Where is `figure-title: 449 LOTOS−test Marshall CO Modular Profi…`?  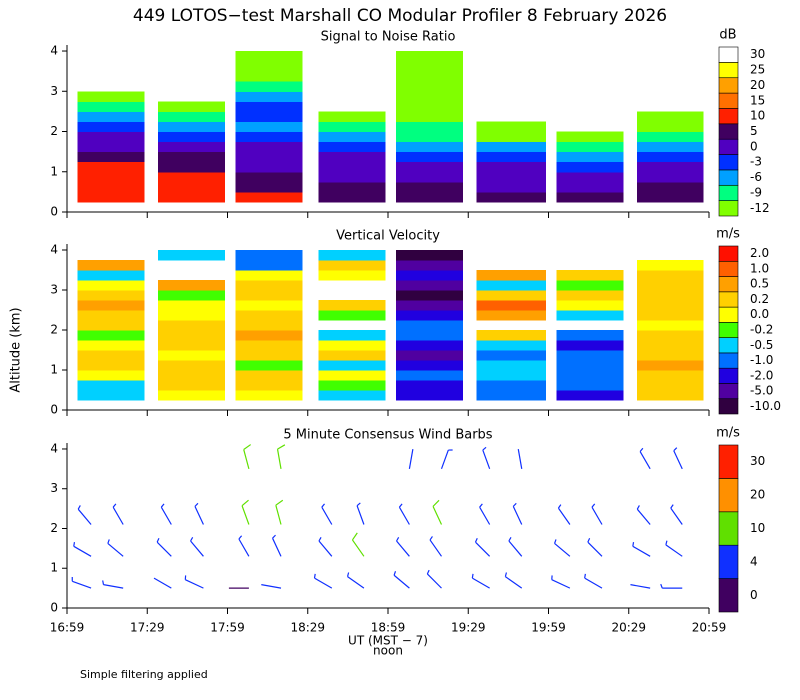
figure-title: 449 LOTOS−test Marshall CO Modular Profi… is located at coordinates (400, 16).